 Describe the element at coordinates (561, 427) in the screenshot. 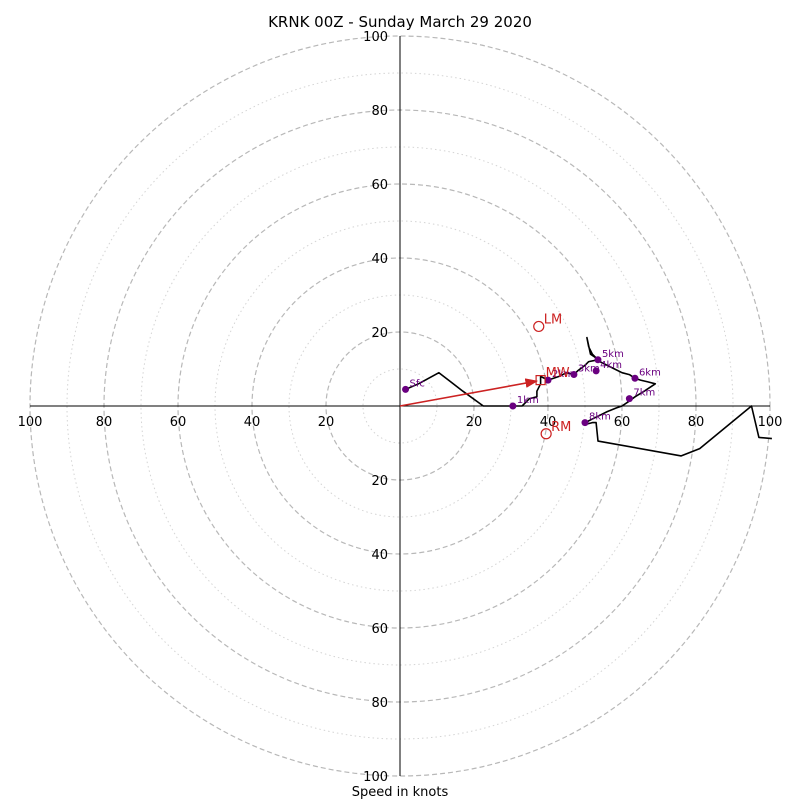

I see `storm-motion-label: RM` at that location.